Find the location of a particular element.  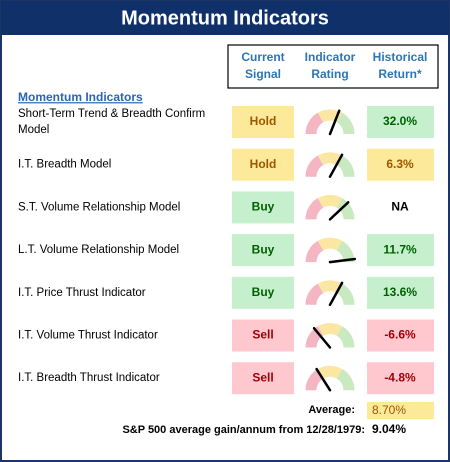

title: Momentum Indicators is located at coordinates (225, 18).